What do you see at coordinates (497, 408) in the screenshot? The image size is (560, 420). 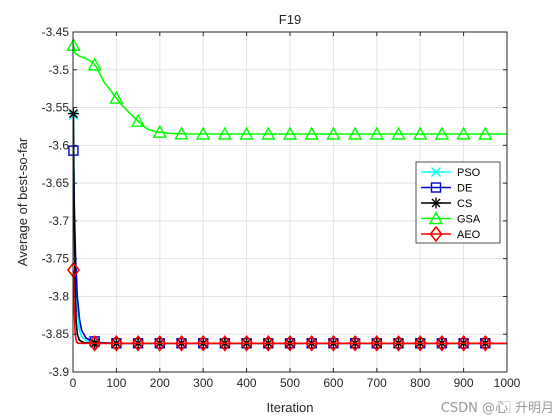 I see `watermark: CSDN @心 ⃞ 升明月` at bounding box center [497, 408].